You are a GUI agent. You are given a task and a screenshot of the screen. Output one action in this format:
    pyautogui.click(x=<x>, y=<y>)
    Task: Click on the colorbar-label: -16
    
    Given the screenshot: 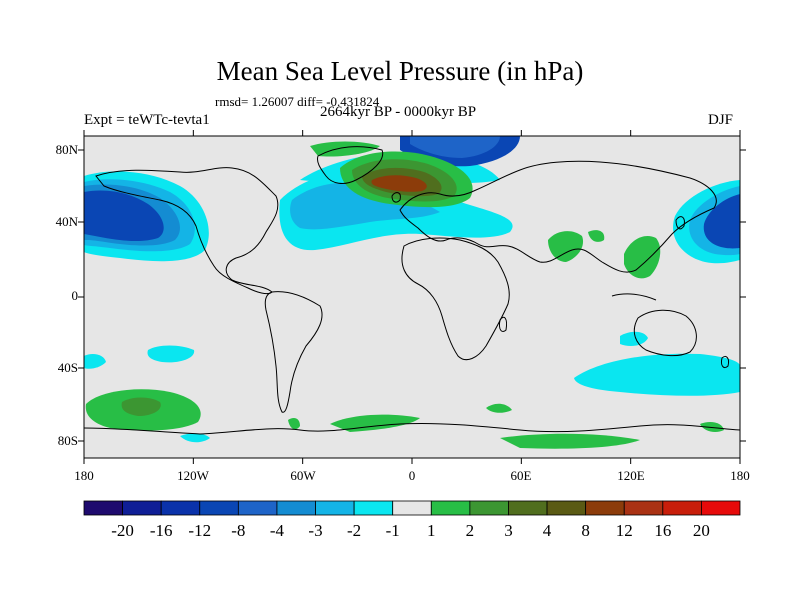 What is the action you would take?
    pyautogui.click(x=161, y=530)
    